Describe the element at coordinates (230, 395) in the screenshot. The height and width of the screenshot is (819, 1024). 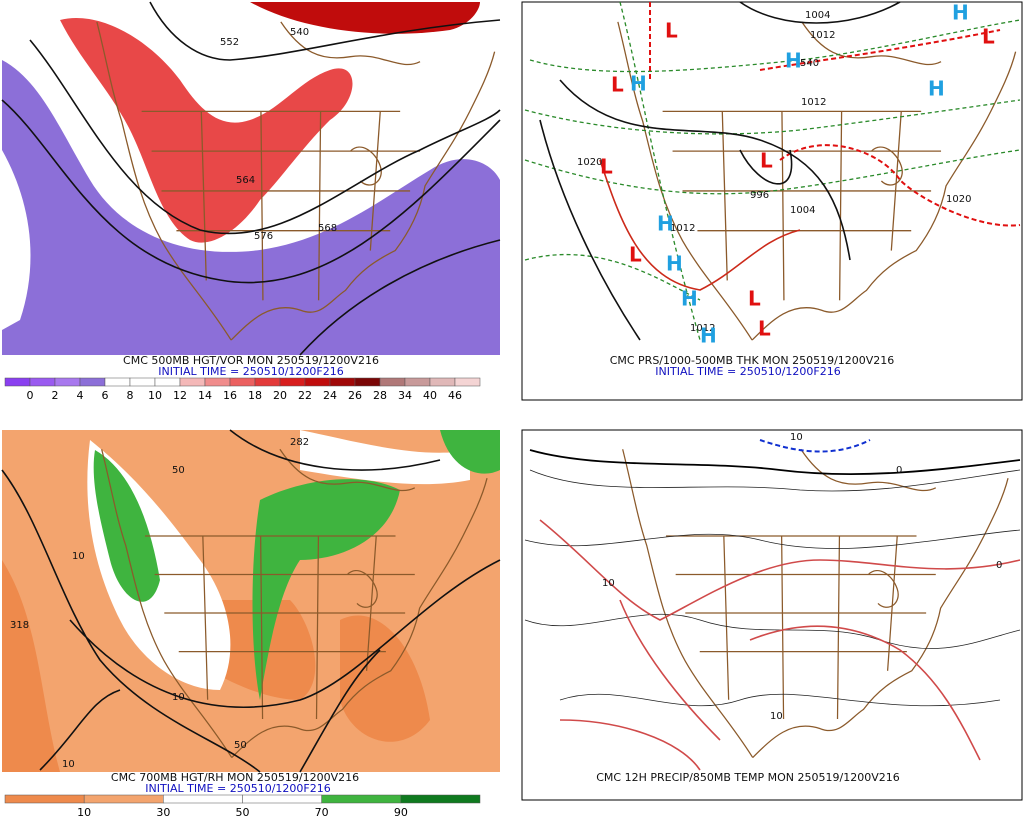
I see `colorbar-label: 16` at that location.